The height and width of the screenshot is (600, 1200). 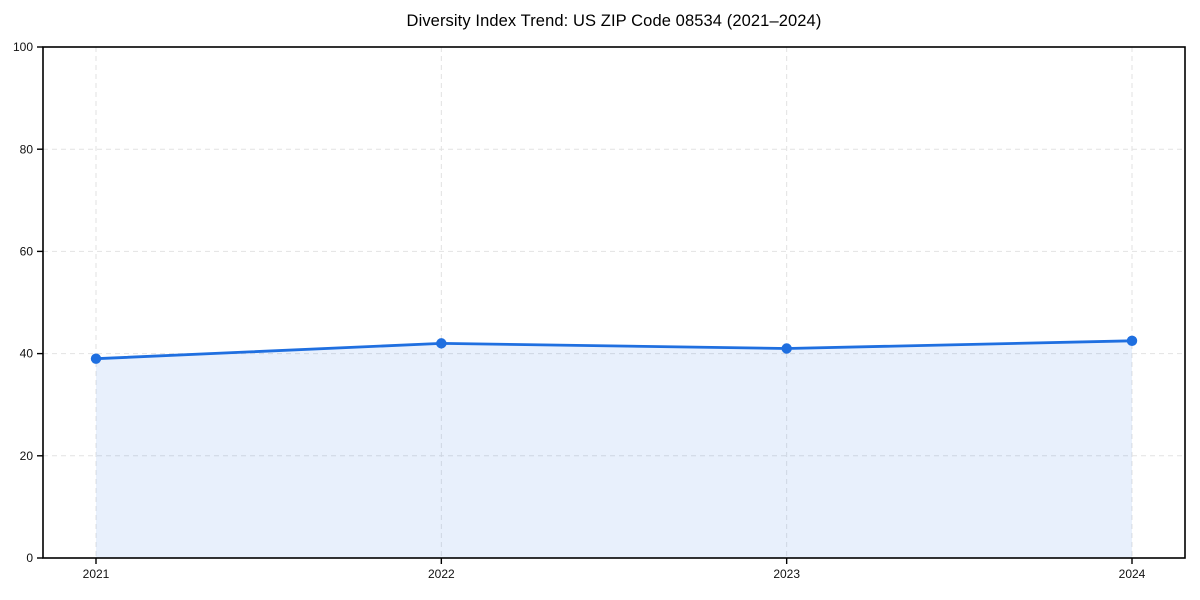 I want to click on data-point-2024, so click(x=1132, y=341).